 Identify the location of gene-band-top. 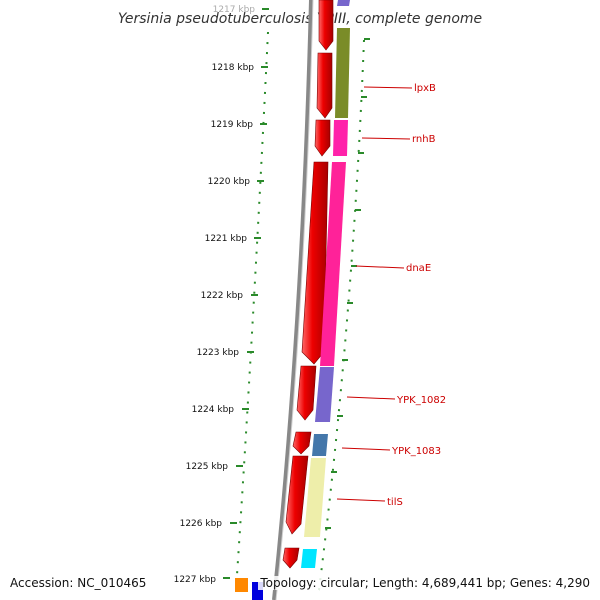
(343, 3).